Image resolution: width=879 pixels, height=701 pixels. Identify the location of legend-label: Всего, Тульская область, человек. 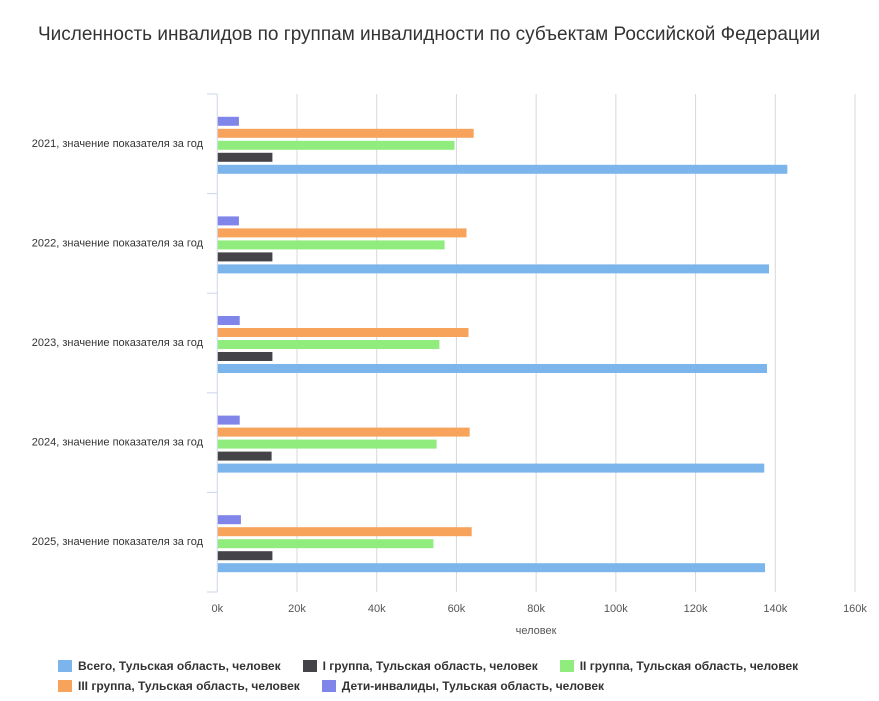
(179, 666).